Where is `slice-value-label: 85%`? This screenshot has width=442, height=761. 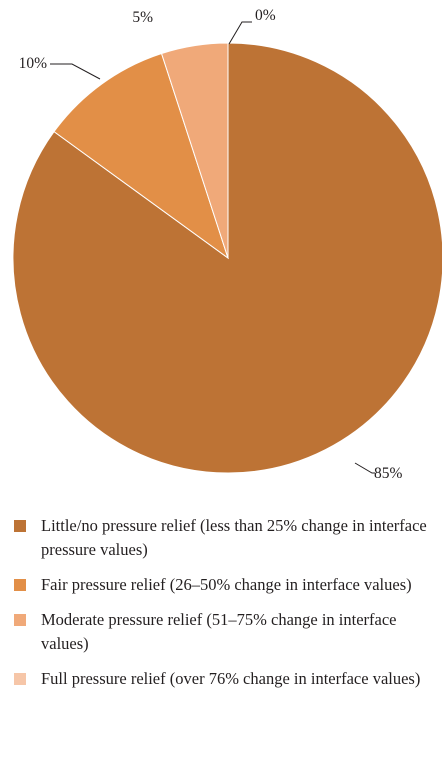
slice-value-label: 85% is located at coordinates (388, 473).